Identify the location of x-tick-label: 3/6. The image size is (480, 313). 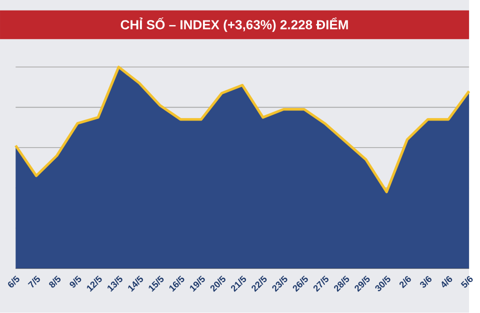
(426, 282).